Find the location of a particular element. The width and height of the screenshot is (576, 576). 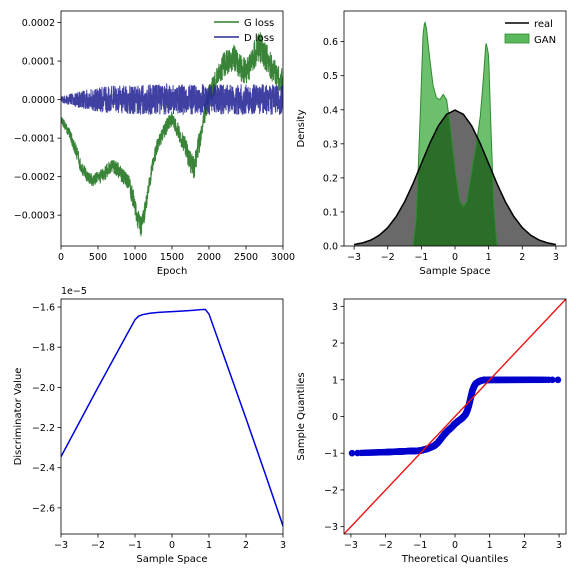

density-y-tick-label: 0.0 is located at coordinates (330, 247).